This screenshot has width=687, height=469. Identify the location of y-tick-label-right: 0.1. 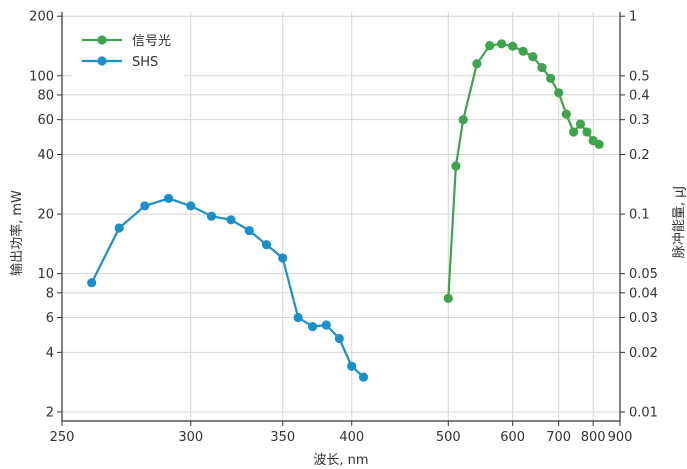
(639, 215).